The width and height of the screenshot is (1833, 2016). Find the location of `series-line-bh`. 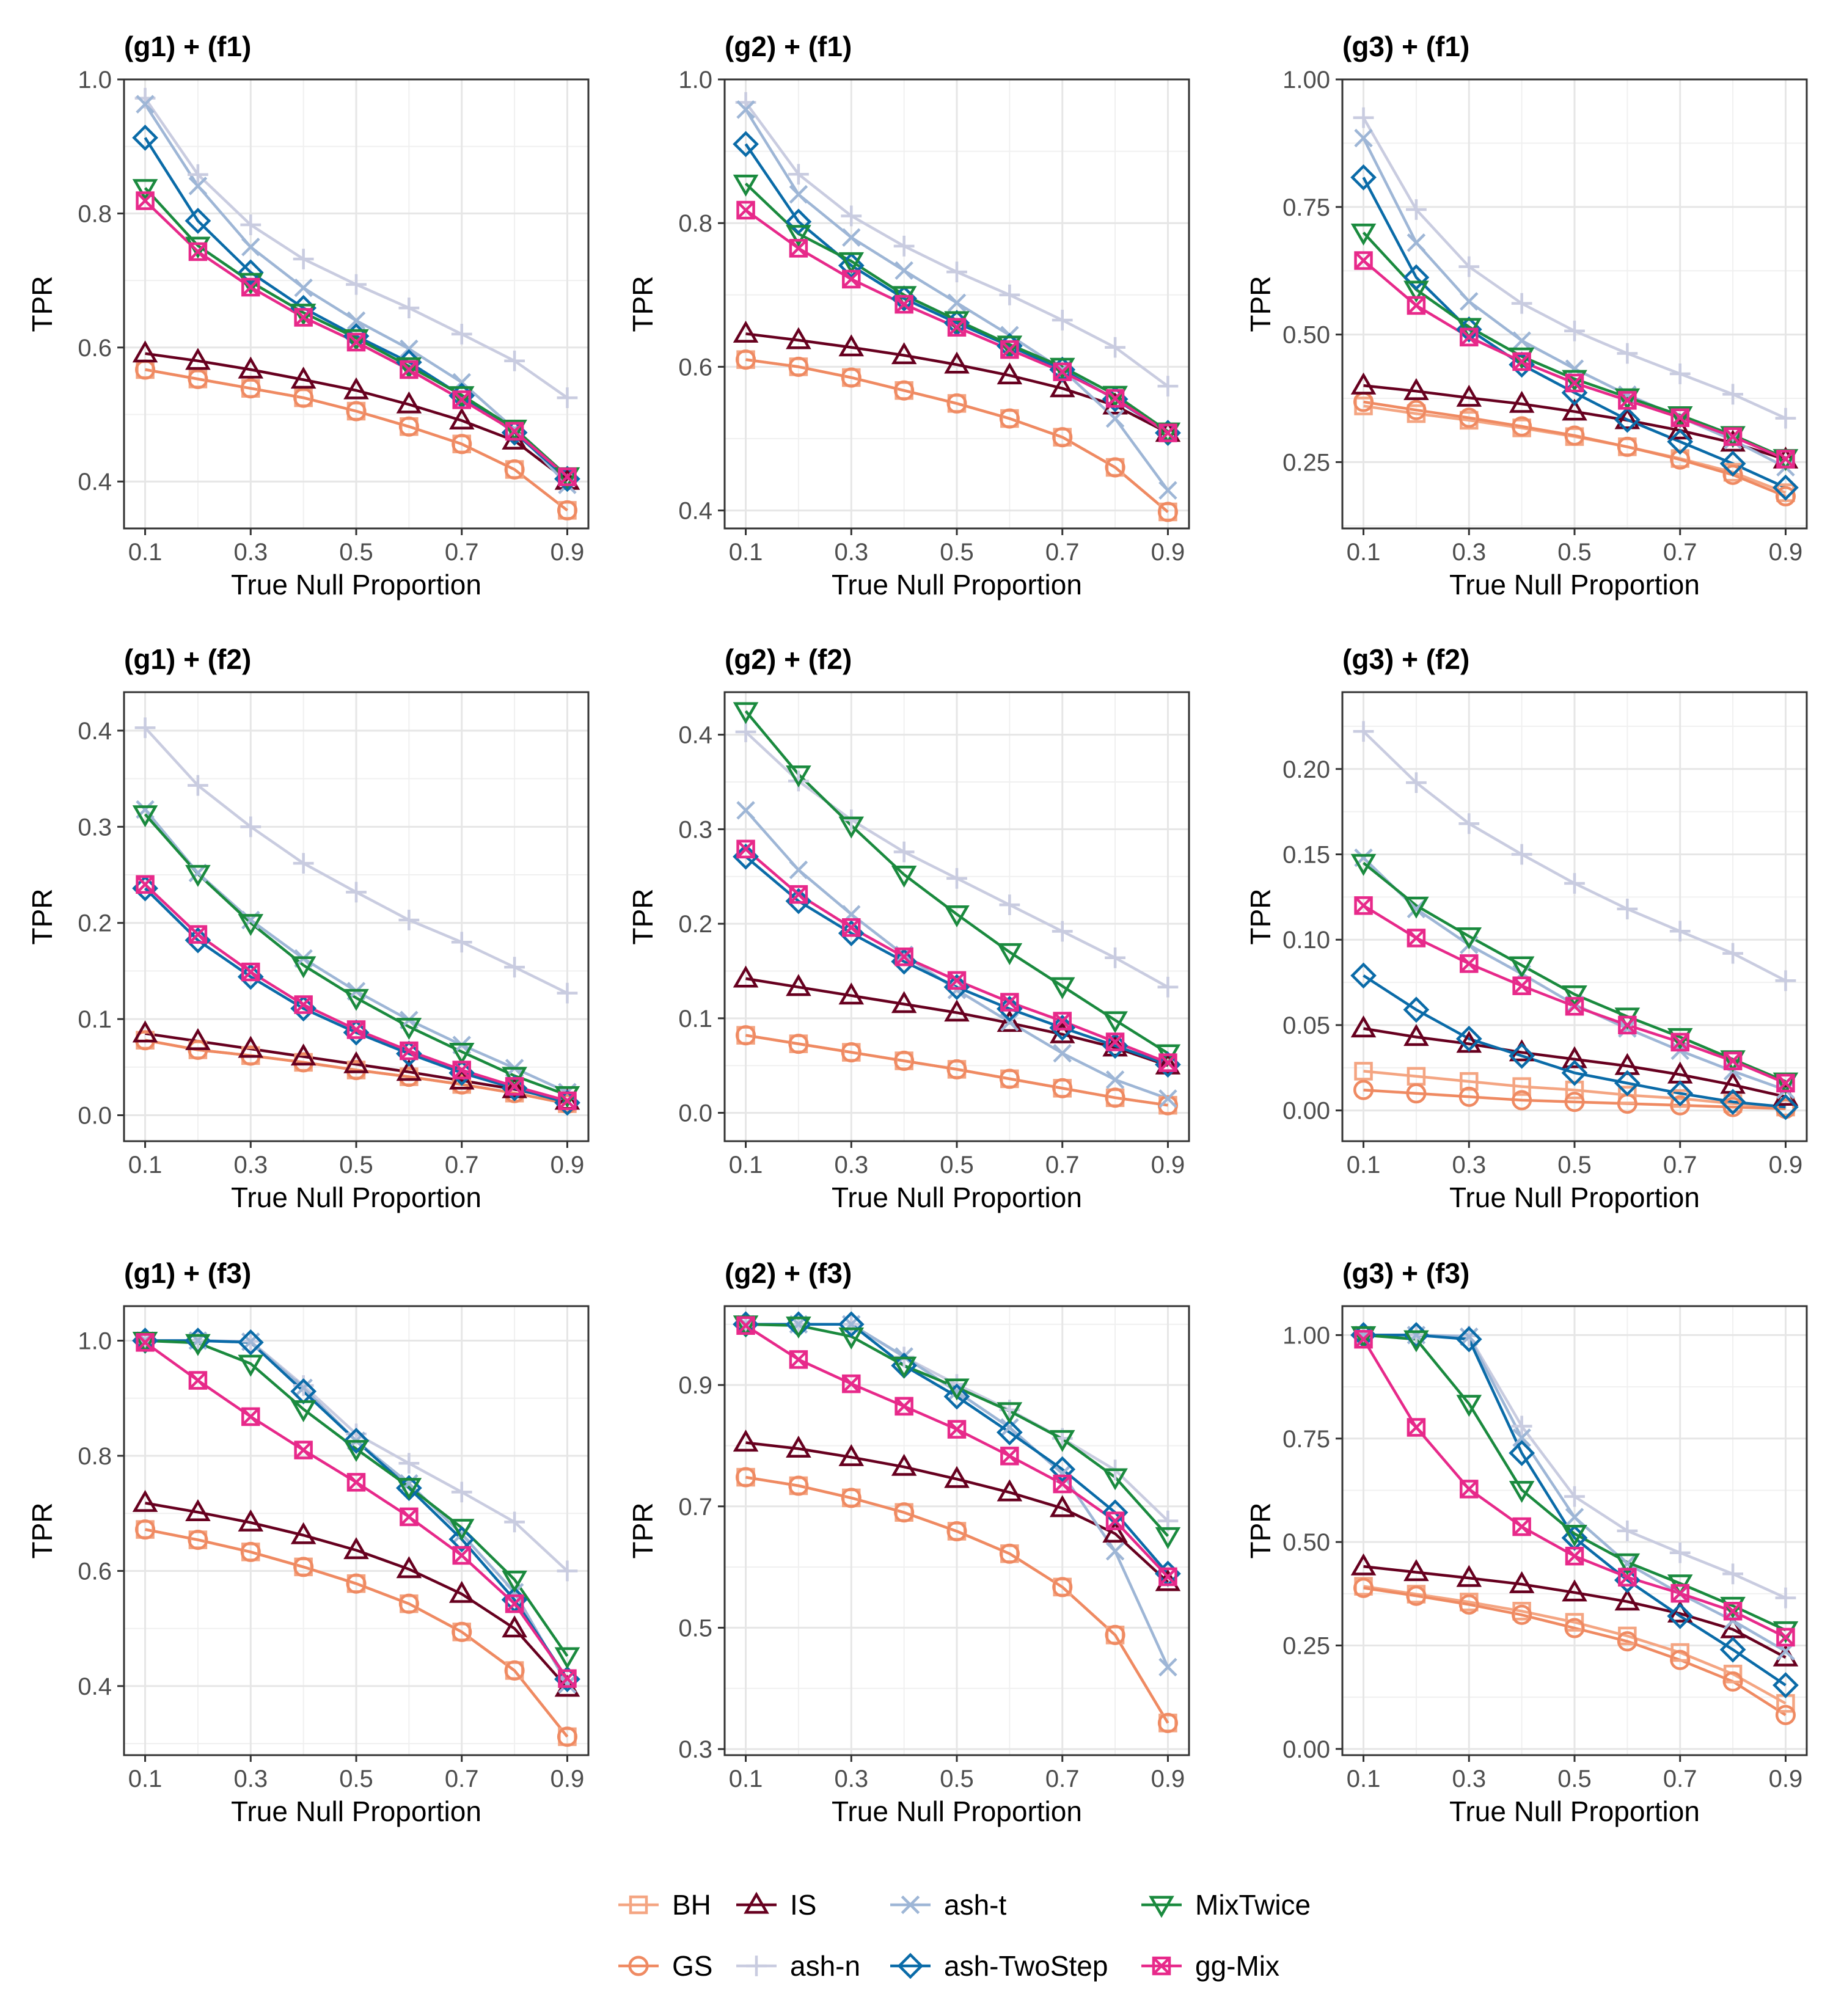

series-line-bh is located at coordinates (1574, 1089).